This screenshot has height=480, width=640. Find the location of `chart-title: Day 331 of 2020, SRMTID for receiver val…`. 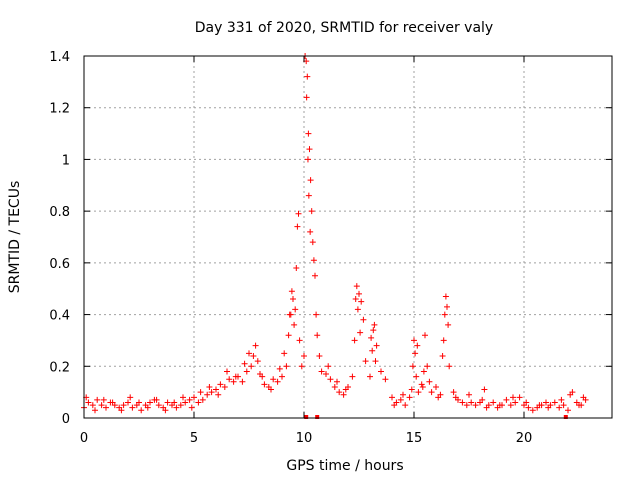

chart-title: Day 331 of 2020, SRMTID for receiver val… is located at coordinates (344, 28).